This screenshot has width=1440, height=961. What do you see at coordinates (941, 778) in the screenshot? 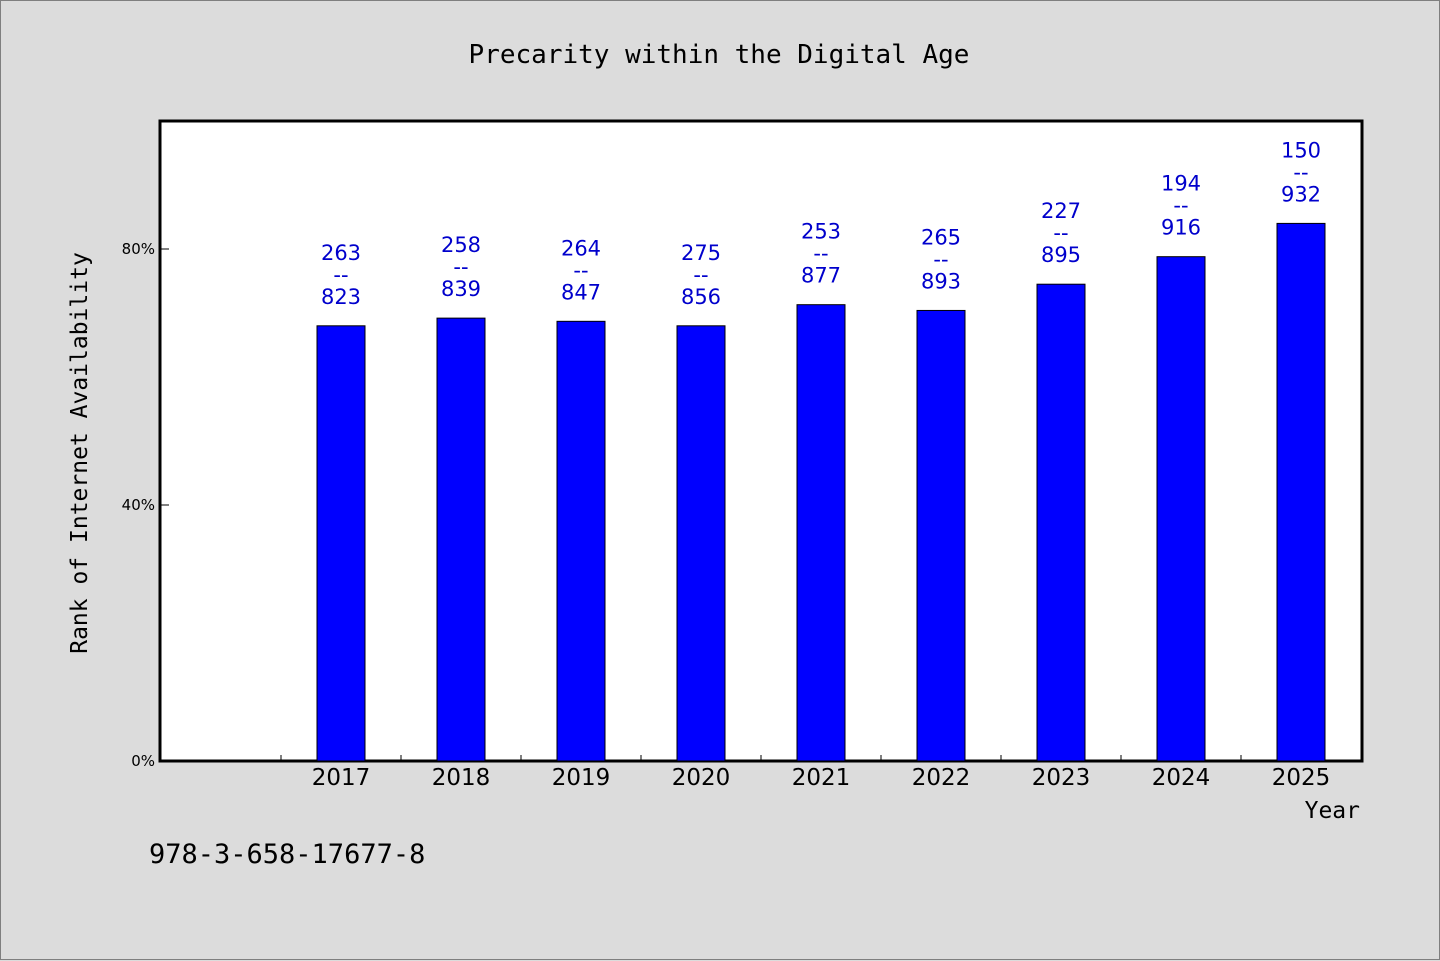
I see `x-tick-label-2022: 2022` at bounding box center [941, 778].